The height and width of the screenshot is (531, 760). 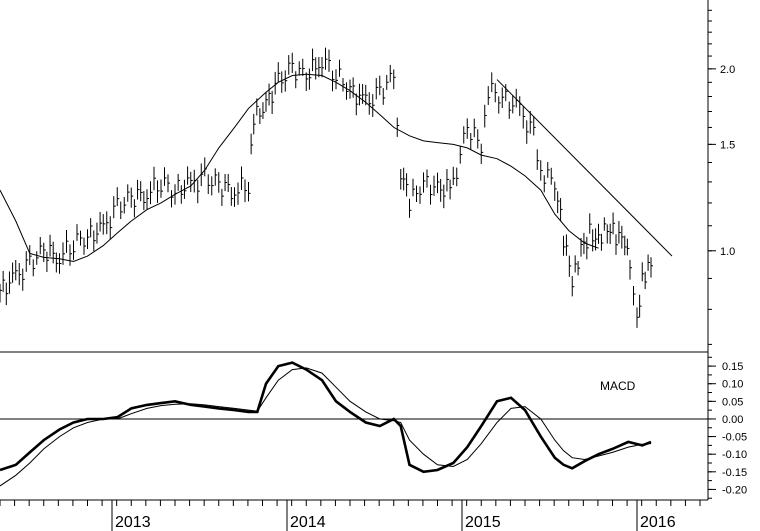 What do you see at coordinates (308, 522) in the screenshot?
I see `year-label-1: 2014` at bounding box center [308, 522].